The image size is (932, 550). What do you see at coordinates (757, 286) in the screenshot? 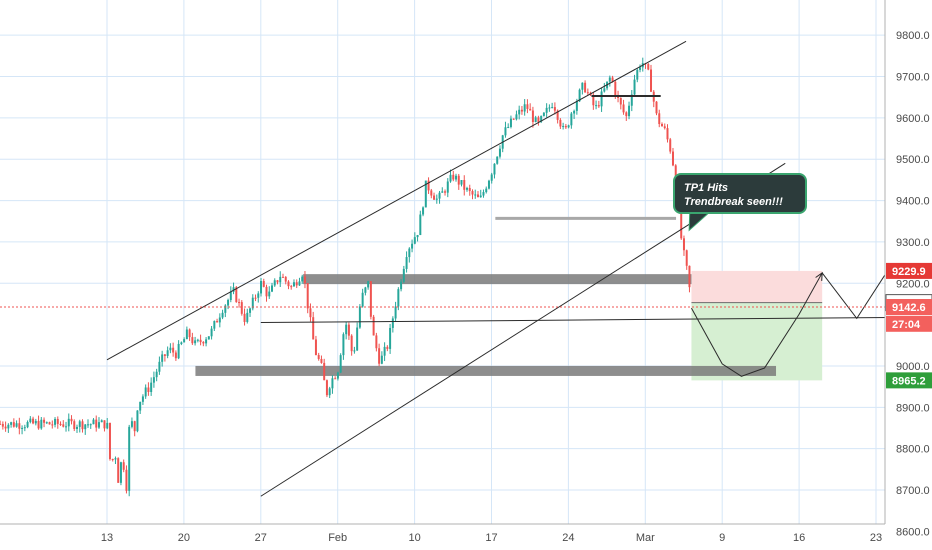
I see `stop-loss-zone` at bounding box center [757, 286].